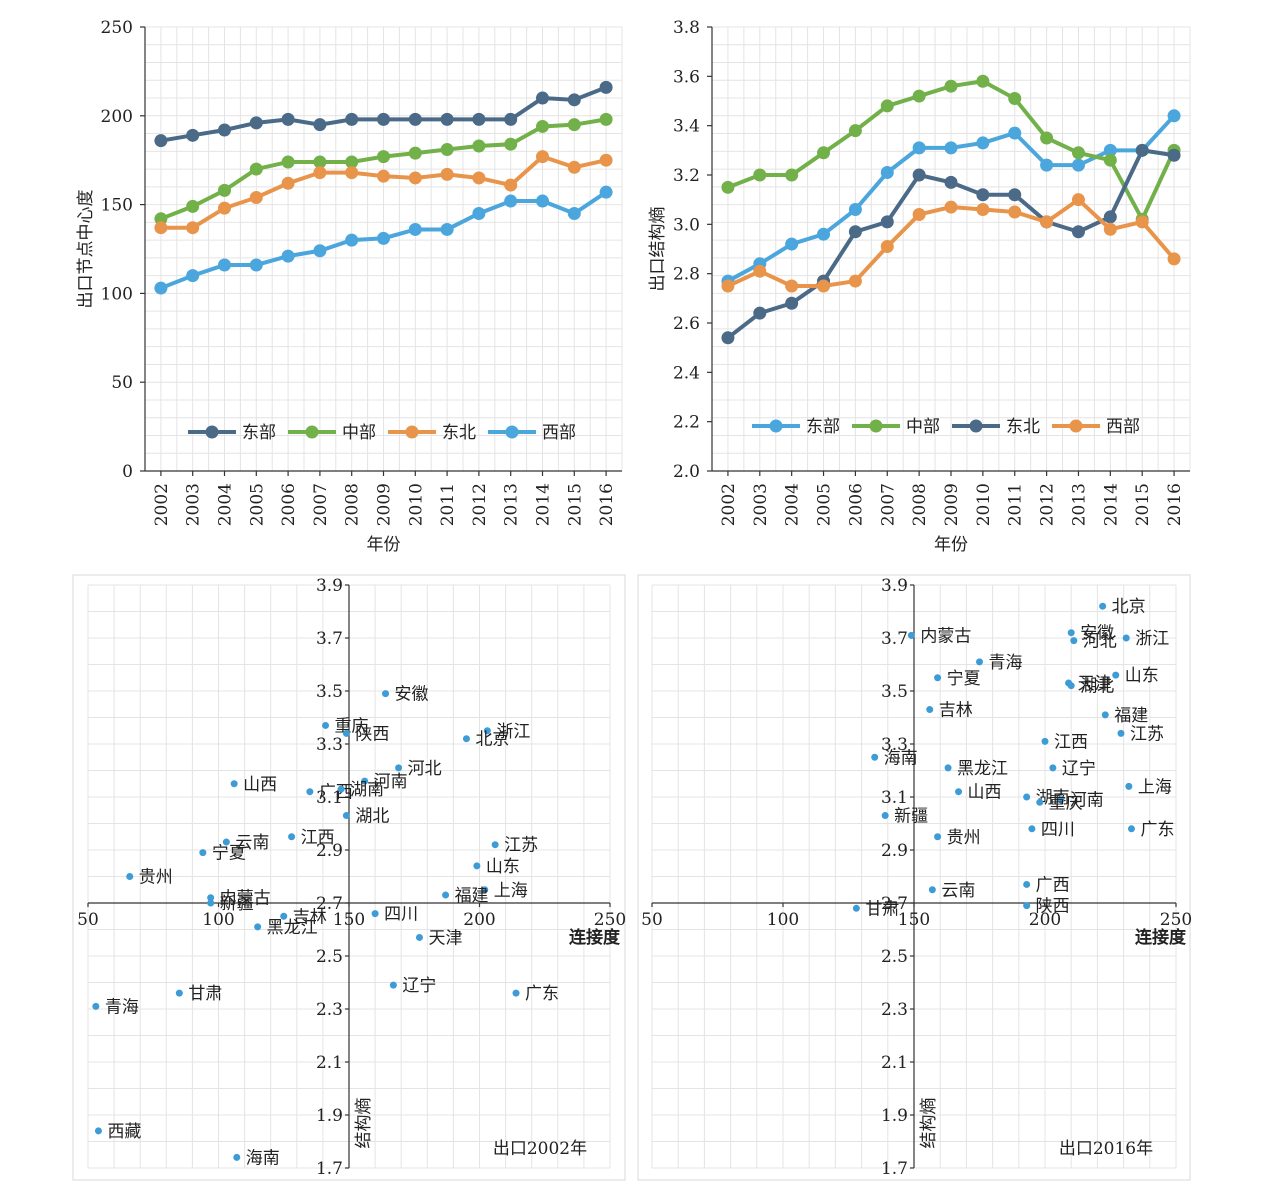 The height and width of the screenshot is (1190, 1269). I want to click on x-tick-label: 2002, so click(729, 504).